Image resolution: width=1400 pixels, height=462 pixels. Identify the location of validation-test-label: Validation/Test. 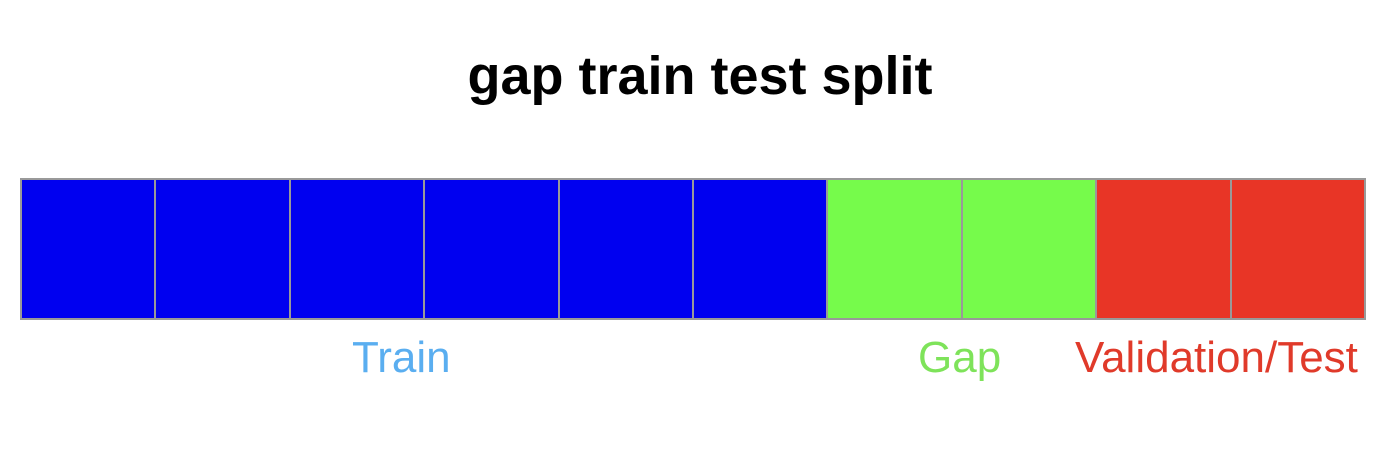
(1216, 357).